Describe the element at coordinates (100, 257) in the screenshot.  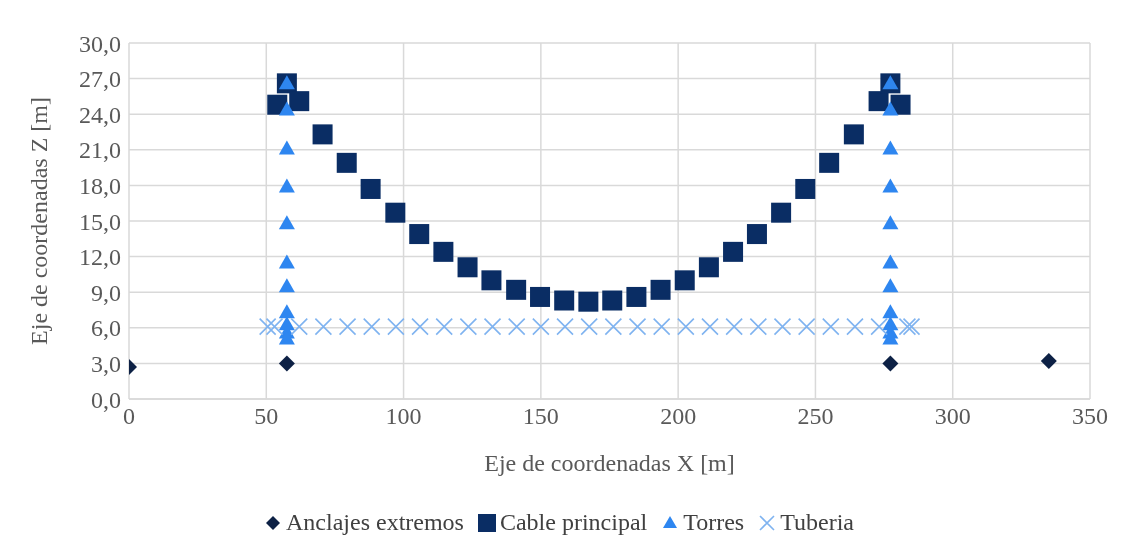
I see `y-tick-label: 12,0` at that location.